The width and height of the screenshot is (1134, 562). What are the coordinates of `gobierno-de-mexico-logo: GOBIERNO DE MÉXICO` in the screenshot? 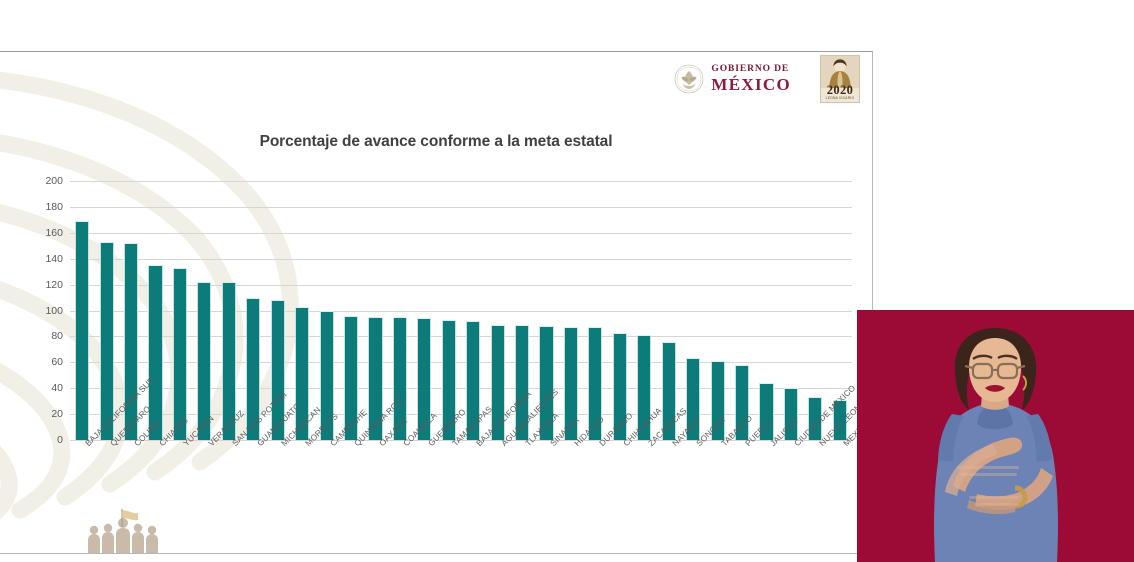 It's located at (732, 79).